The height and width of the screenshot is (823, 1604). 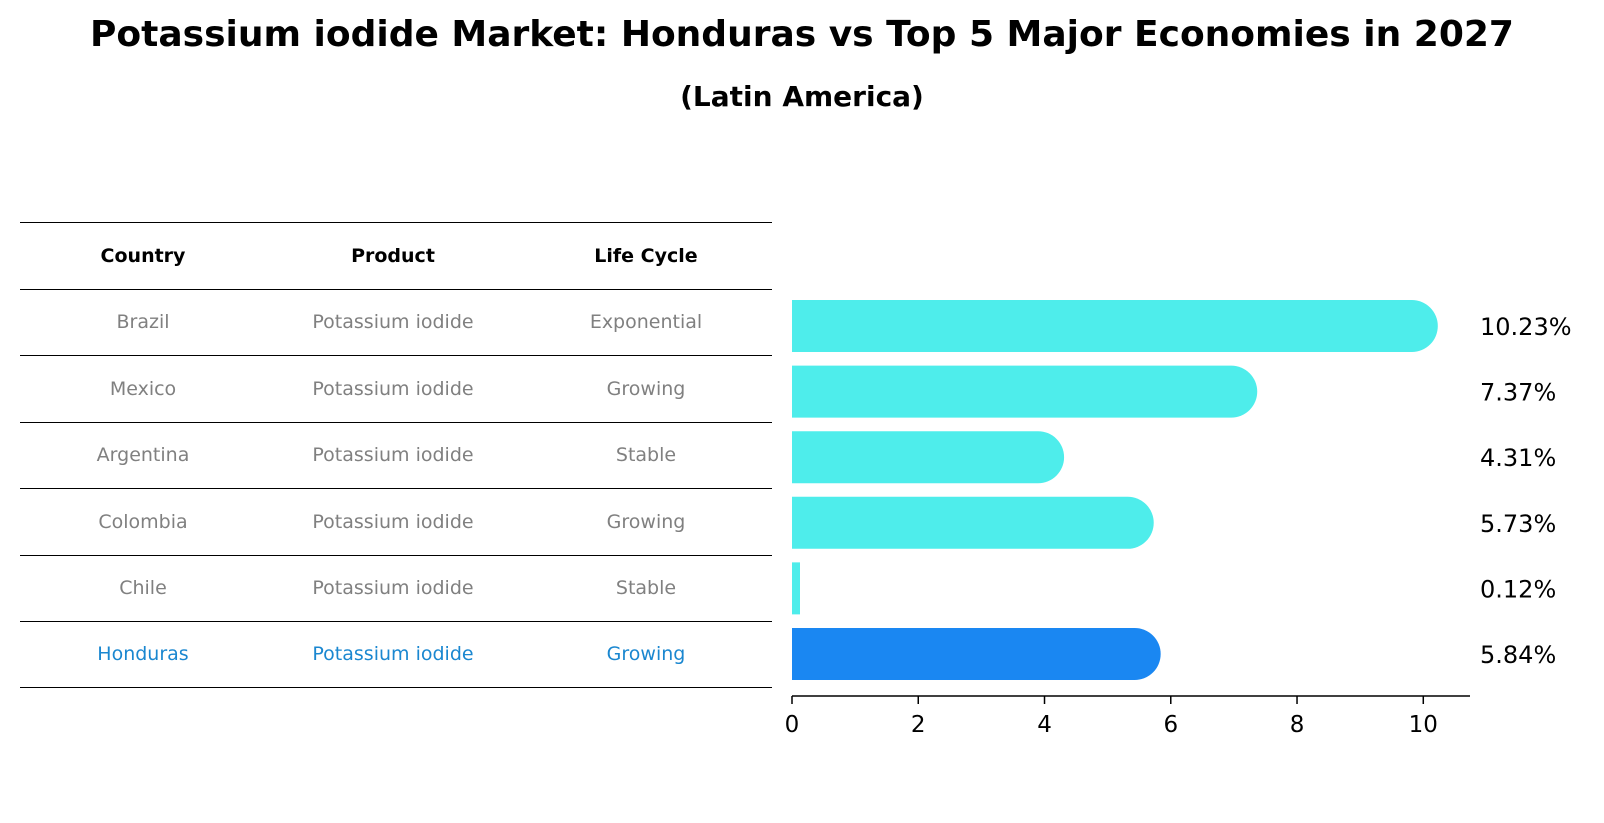 What do you see at coordinates (796, 588) in the screenshot?
I see `bar-chile` at bounding box center [796, 588].